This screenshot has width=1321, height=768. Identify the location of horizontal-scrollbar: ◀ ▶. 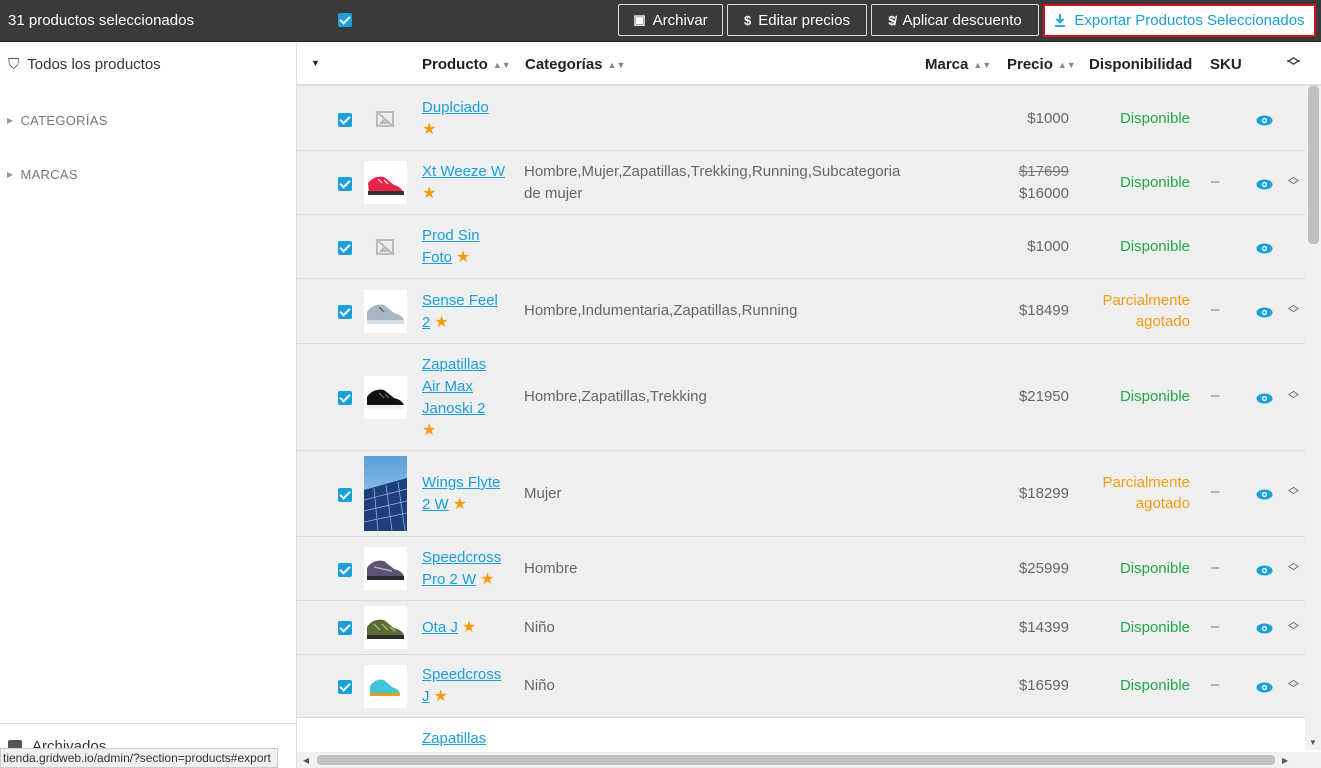
(809, 760).